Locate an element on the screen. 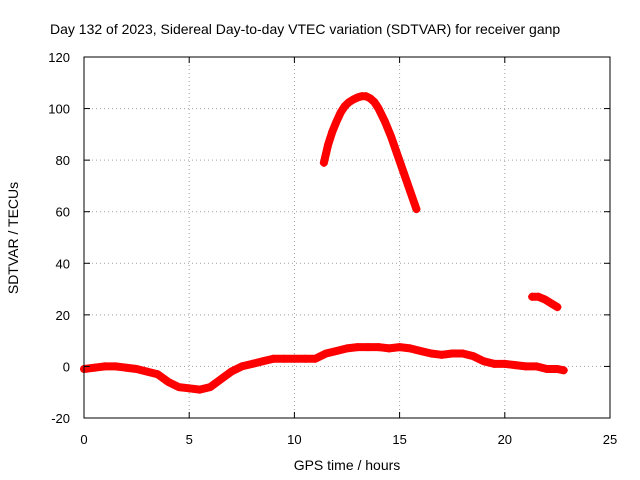 The height and width of the screenshot is (480, 640). y-tick-label: -20 is located at coordinates (60, 418).